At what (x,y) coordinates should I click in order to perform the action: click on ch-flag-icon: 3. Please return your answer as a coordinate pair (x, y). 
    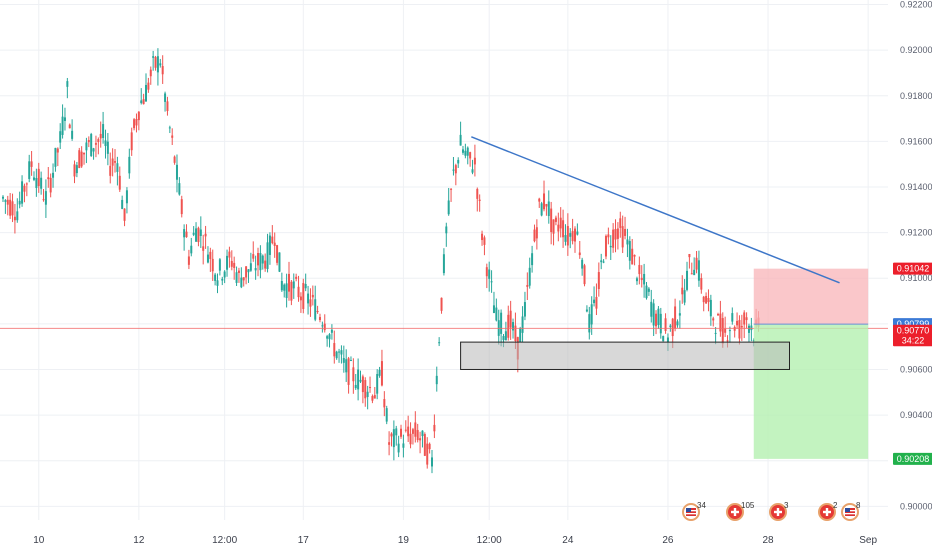
    Looking at the image, I should click on (779, 511).